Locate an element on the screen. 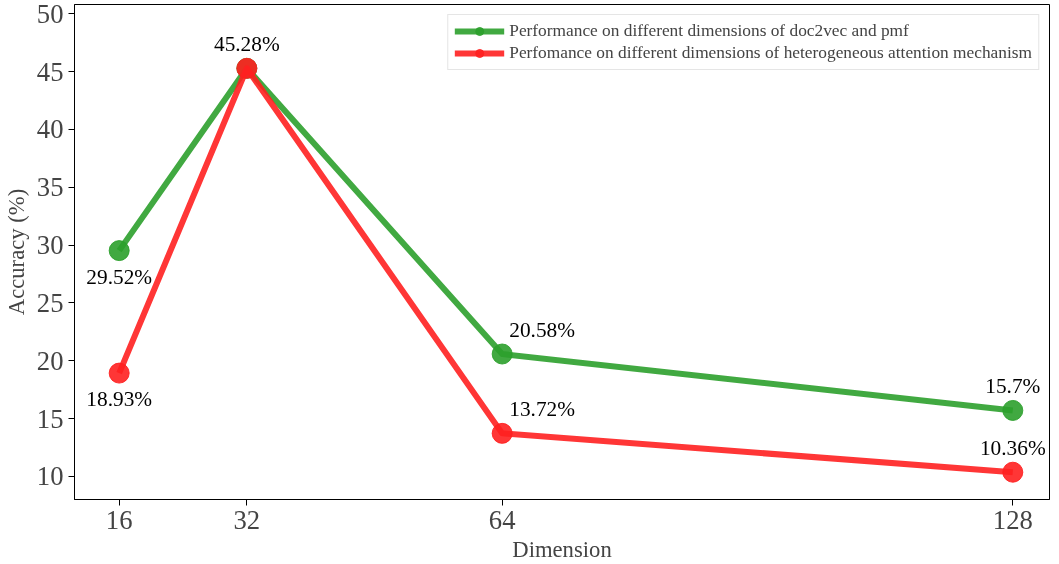 This screenshot has width=1059, height=564. x-tick-label: 128 is located at coordinates (1012, 519).